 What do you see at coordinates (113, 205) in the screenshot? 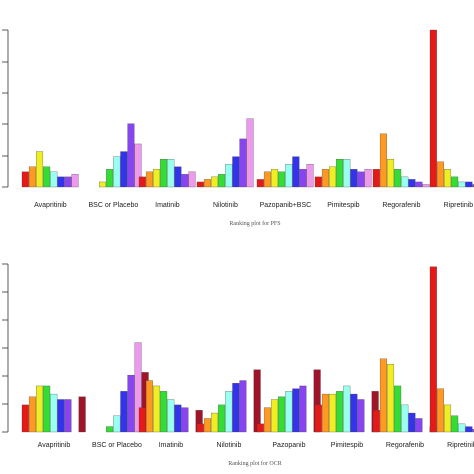
I see `pfs-category-label: BSC or Placebo` at bounding box center [113, 205].